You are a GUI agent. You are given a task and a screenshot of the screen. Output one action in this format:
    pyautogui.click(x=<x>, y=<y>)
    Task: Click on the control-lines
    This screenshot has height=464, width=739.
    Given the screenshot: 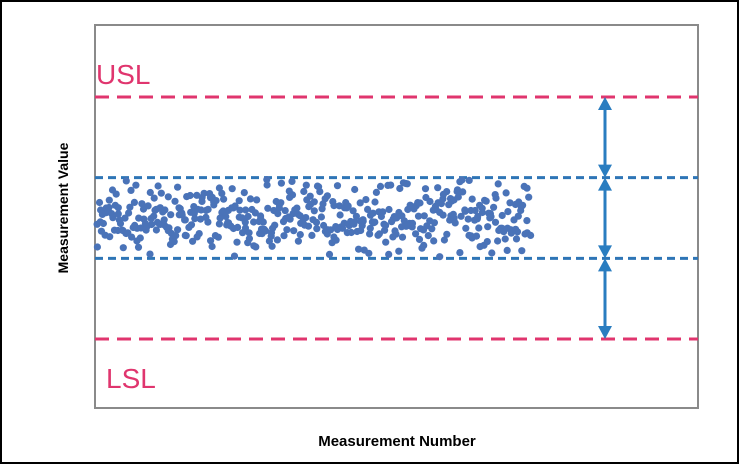 What is the action you would take?
    pyautogui.click(x=396, y=218)
    